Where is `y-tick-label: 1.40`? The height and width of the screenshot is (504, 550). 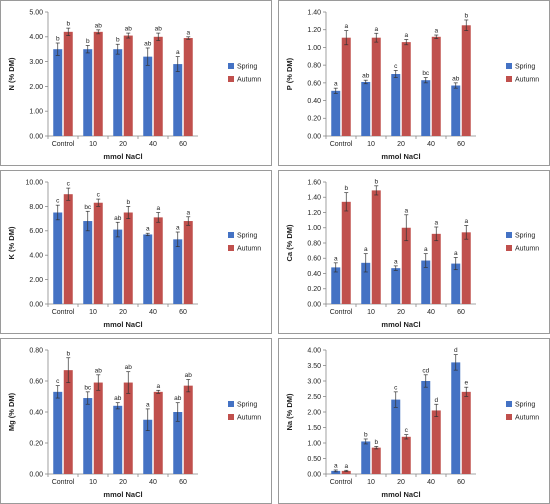 y-tick-label: 1.40 is located at coordinates (314, 198).